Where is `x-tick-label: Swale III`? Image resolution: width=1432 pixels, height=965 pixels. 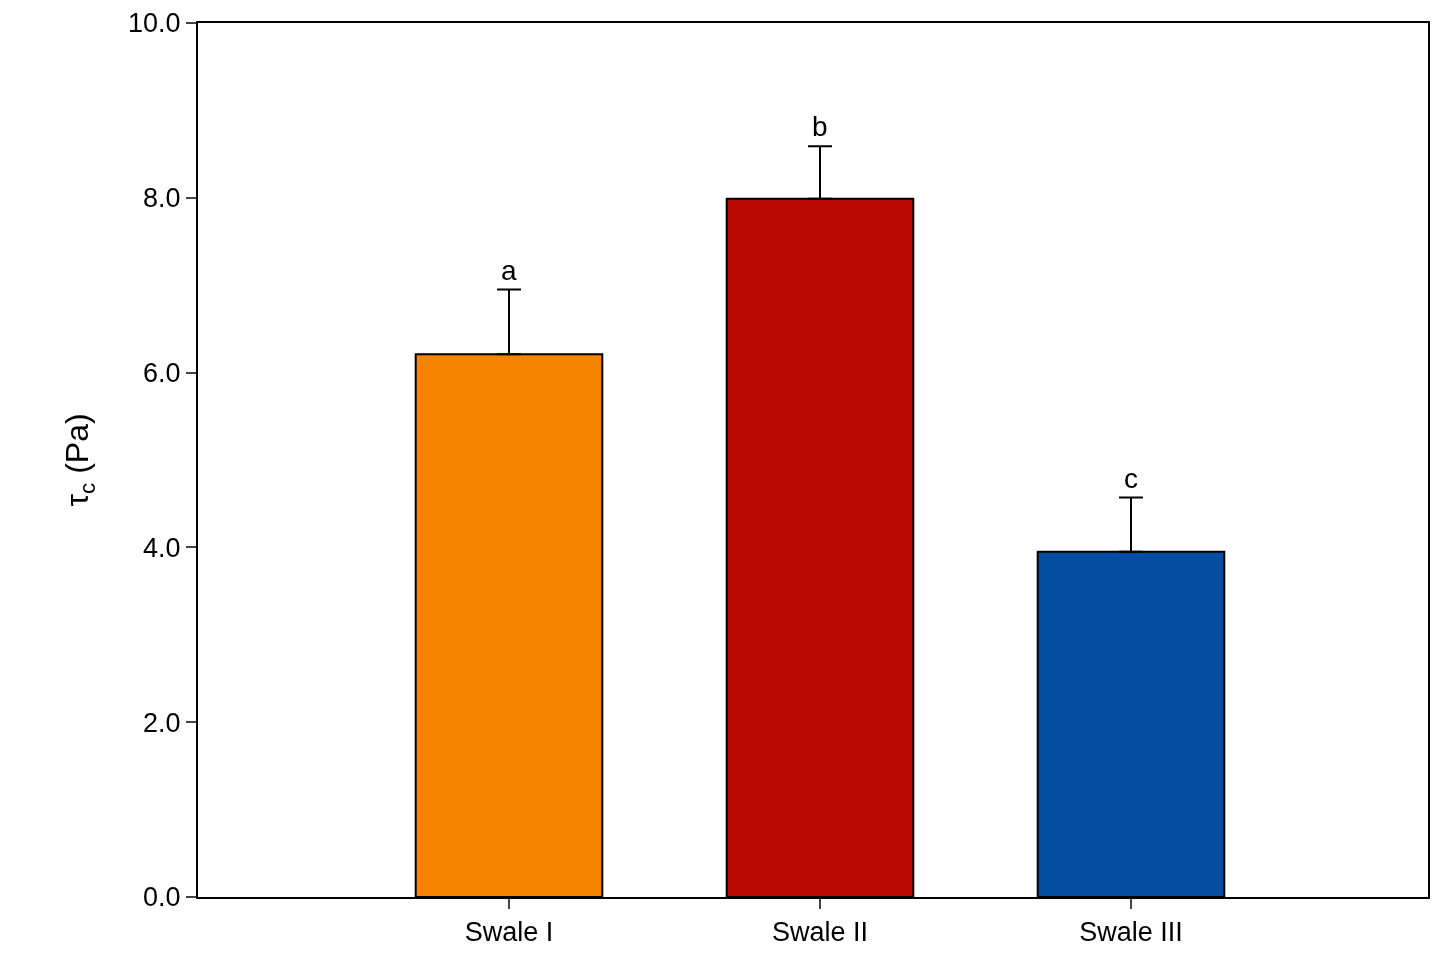 x-tick-label: Swale III is located at coordinates (1131, 932).